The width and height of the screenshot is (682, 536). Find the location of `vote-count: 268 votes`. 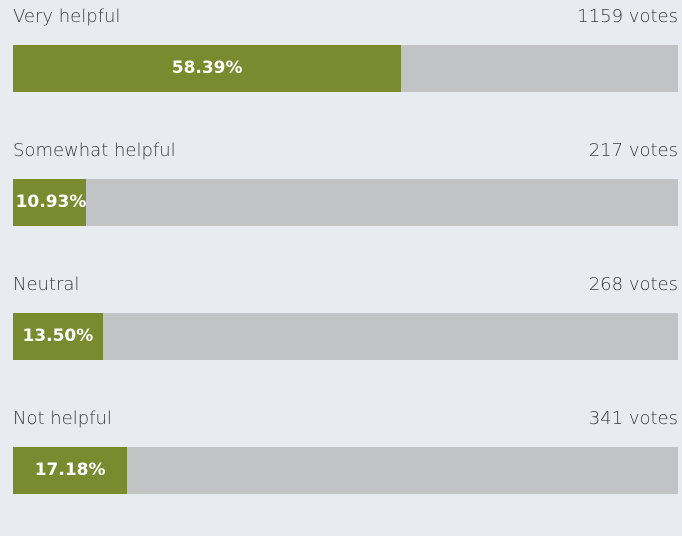

vote-count: 268 votes is located at coordinates (633, 284).